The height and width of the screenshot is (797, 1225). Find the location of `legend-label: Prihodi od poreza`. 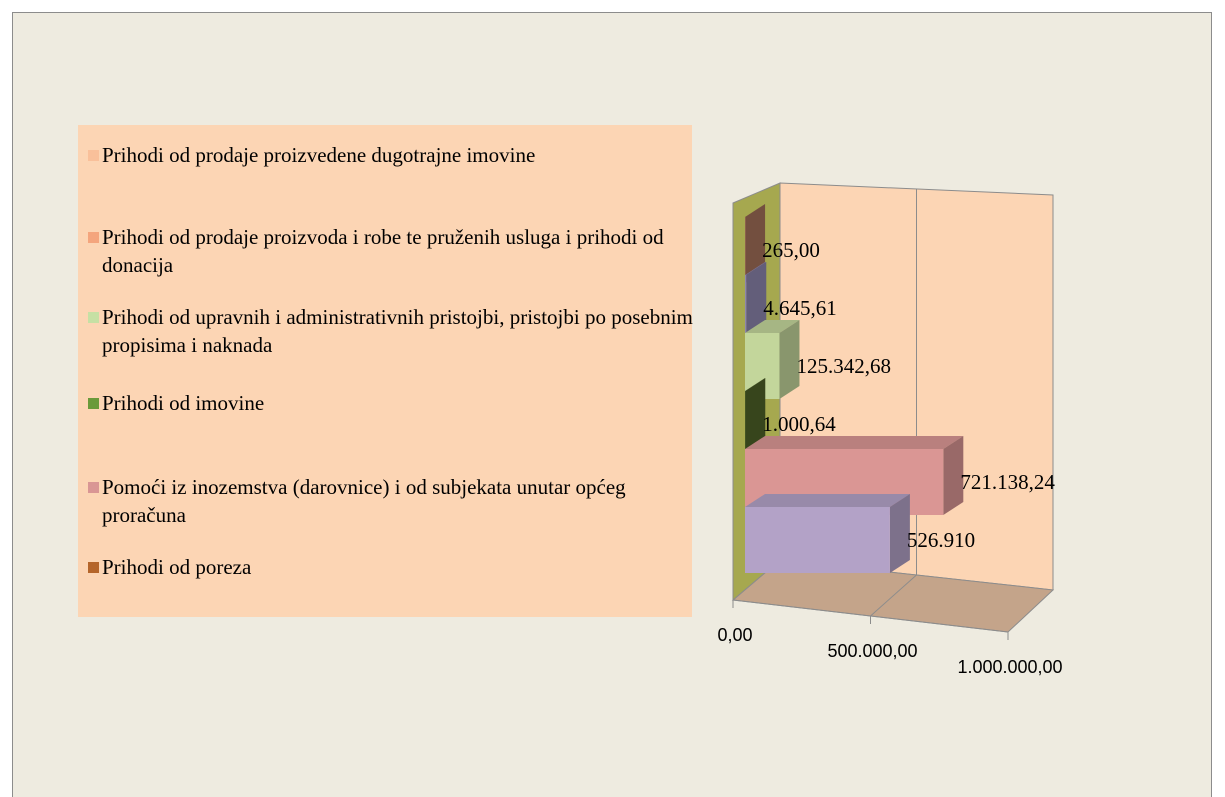

legend-label: Prihodi od poreza is located at coordinates (177, 567).